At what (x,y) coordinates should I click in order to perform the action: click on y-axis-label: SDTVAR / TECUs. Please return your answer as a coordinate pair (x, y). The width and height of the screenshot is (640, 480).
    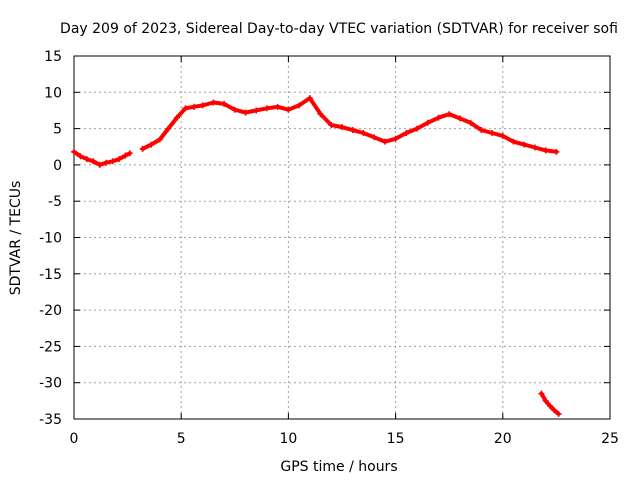
    Looking at the image, I should click on (16, 238).